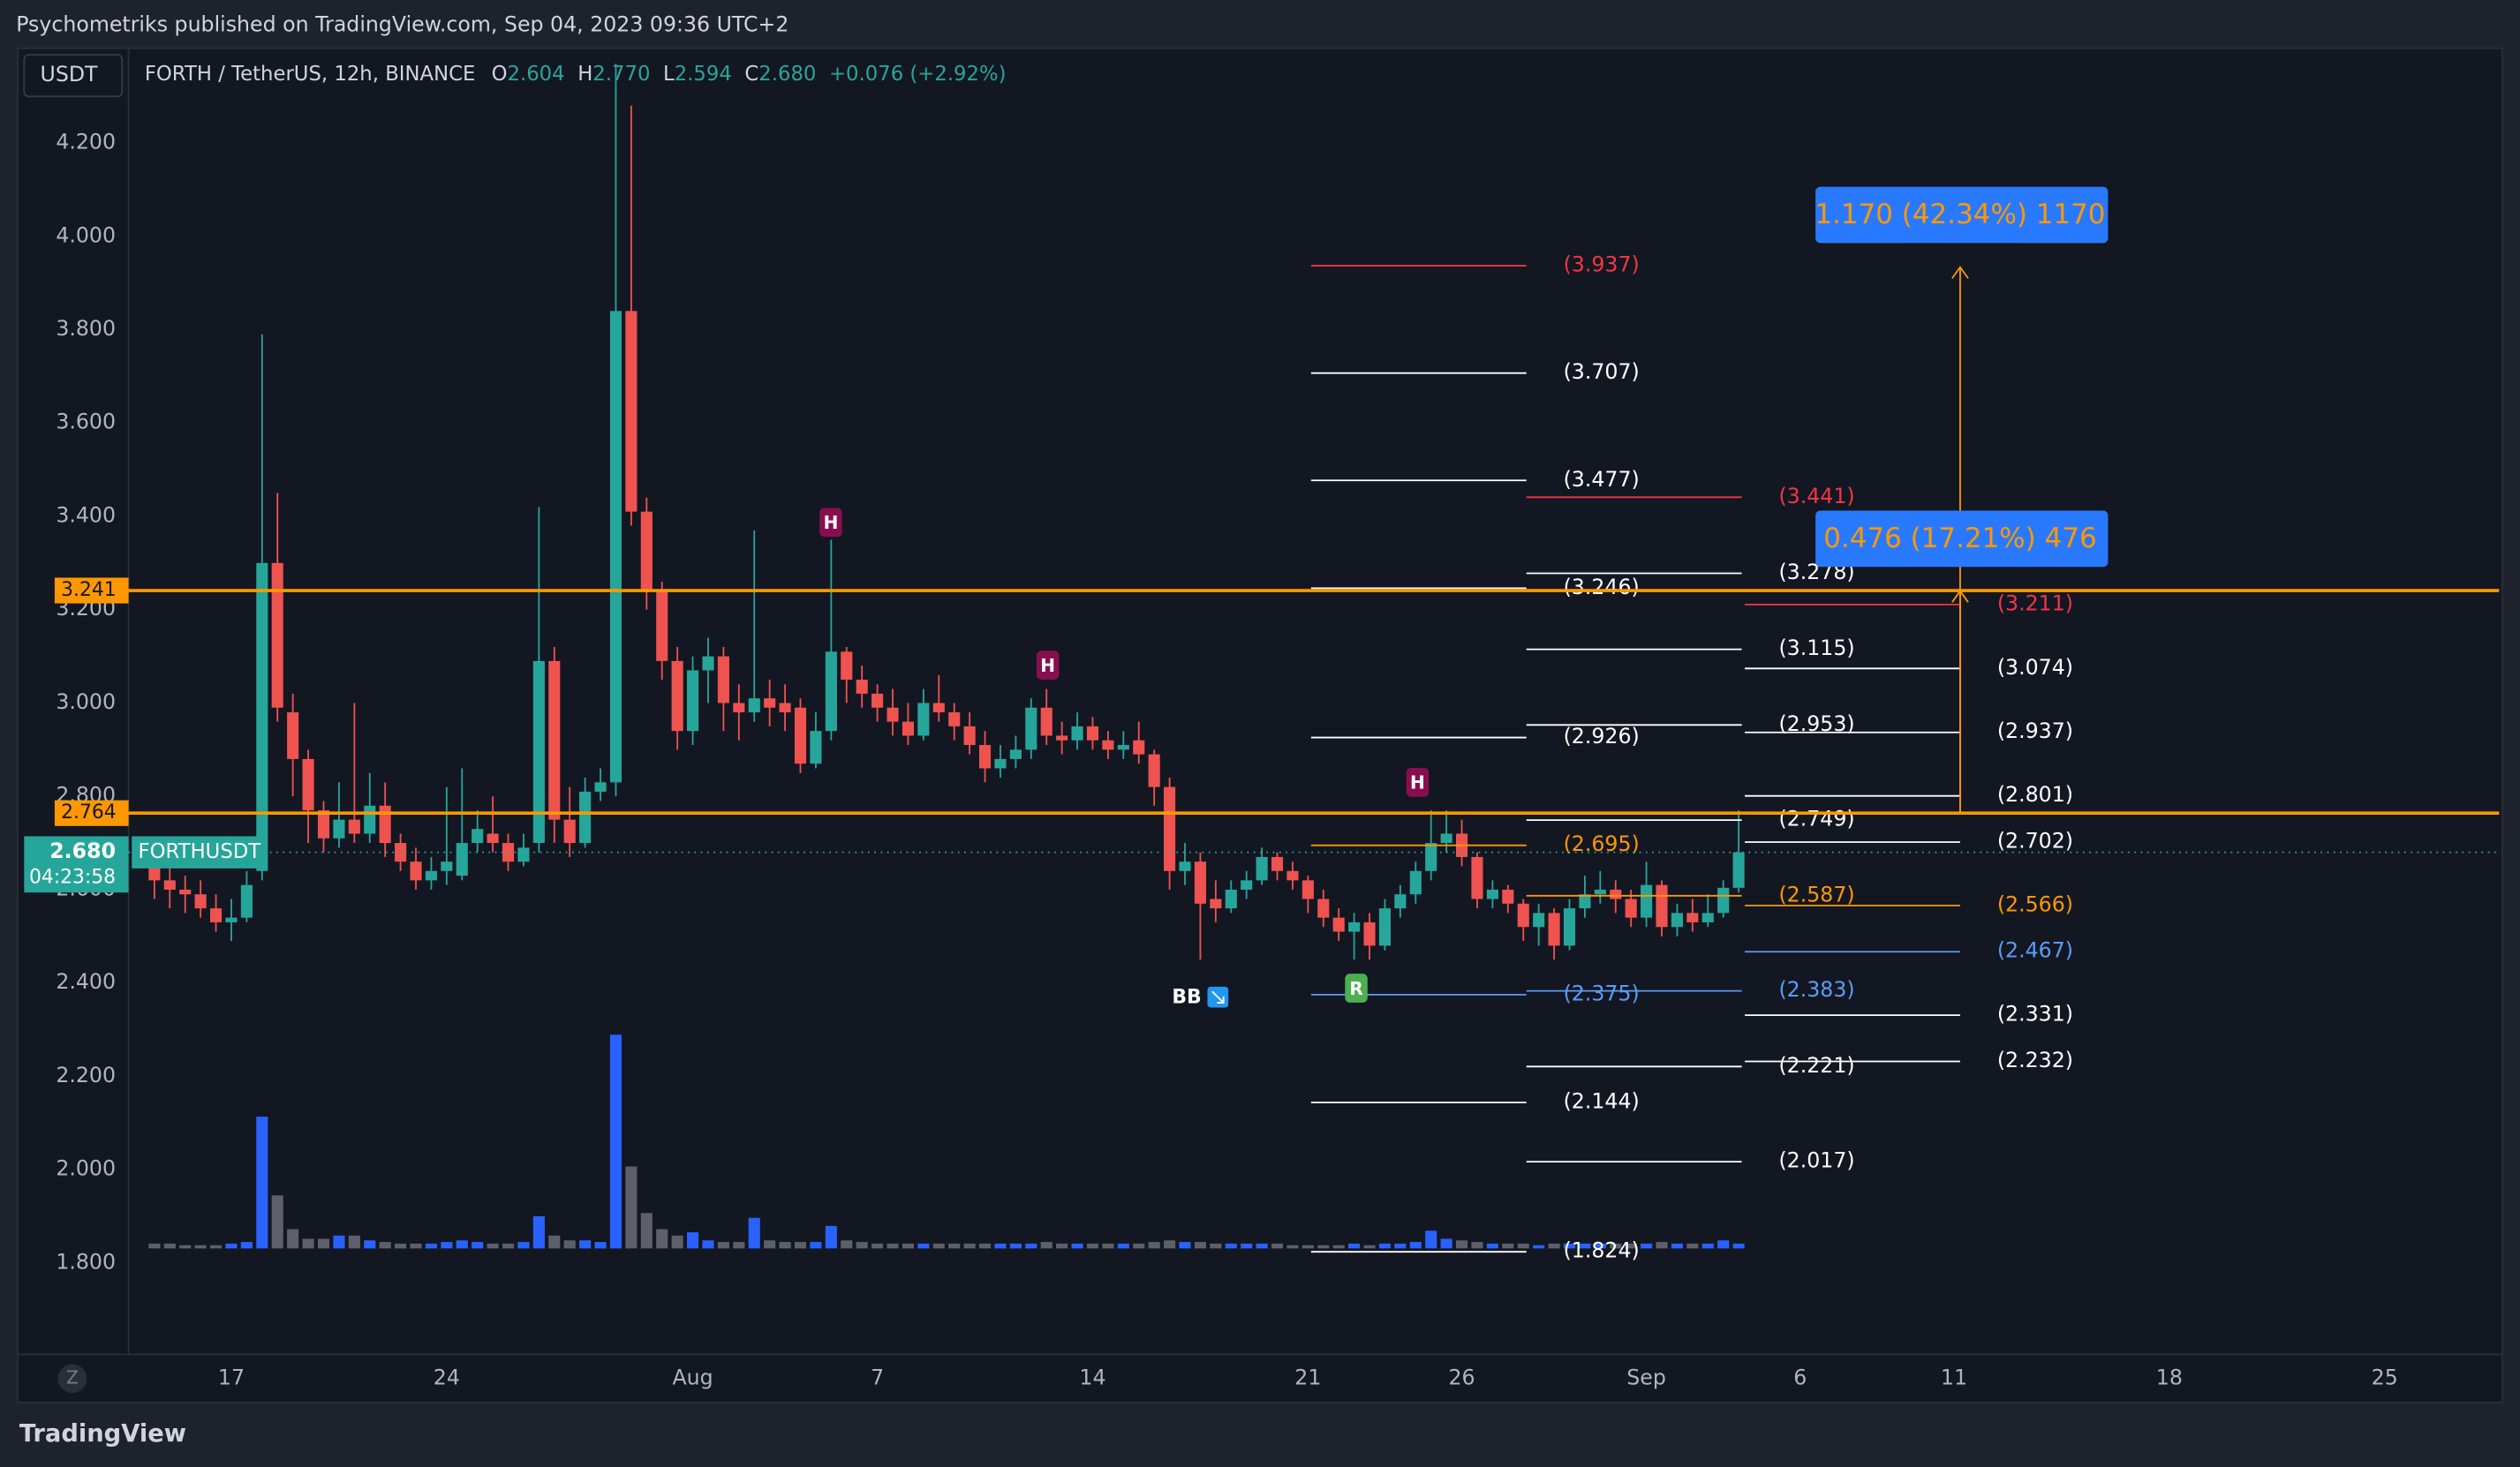 The width and height of the screenshot is (2520, 1467). Describe the element at coordinates (91, 813) in the screenshot. I see `price-tag` at that location.